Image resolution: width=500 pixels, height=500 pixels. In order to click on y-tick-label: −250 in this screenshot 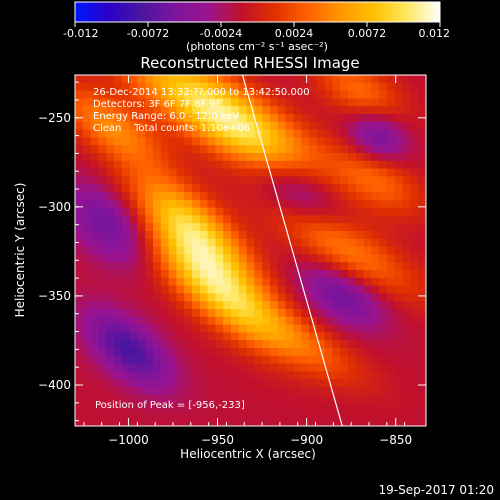, I will do `click(54, 118)`.